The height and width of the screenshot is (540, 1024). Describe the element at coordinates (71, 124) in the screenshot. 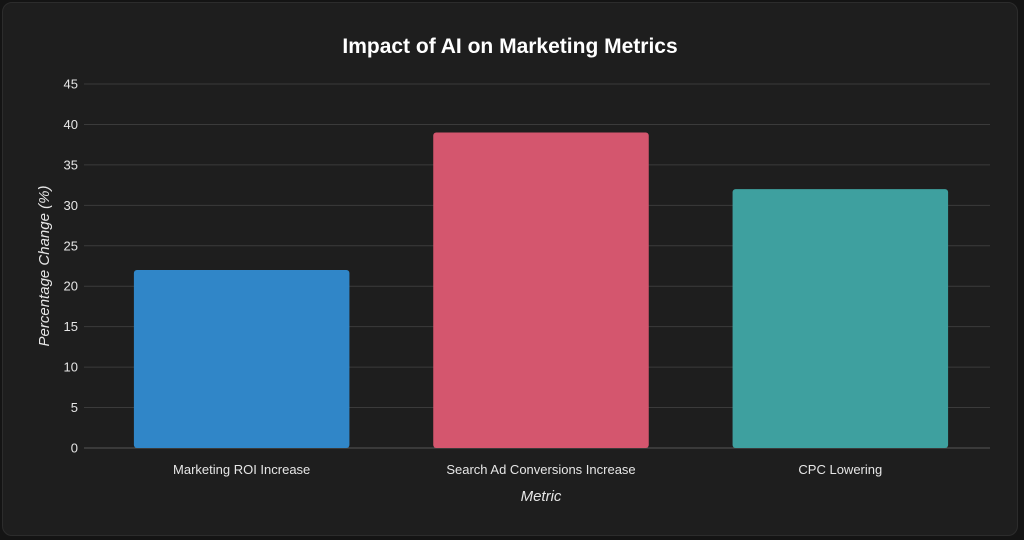

I see `y-tick-label: 40` at that location.